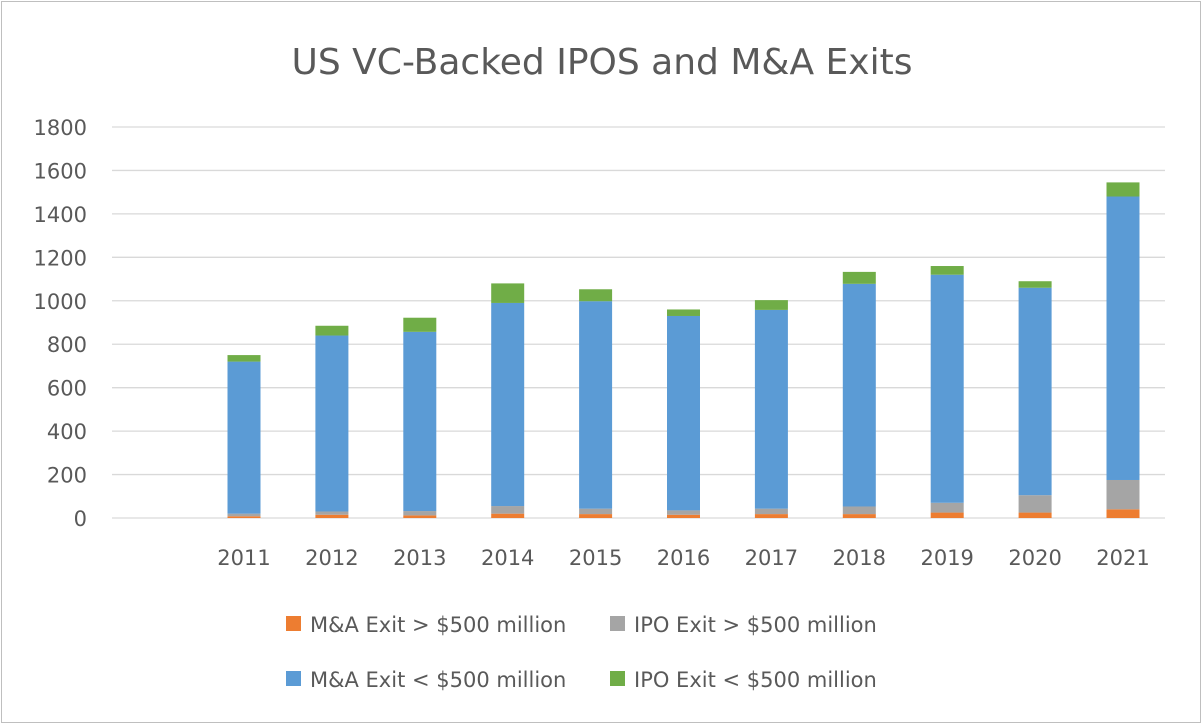  Describe the element at coordinates (60, 171) in the screenshot. I see `y-tick-label: 1600` at that location.